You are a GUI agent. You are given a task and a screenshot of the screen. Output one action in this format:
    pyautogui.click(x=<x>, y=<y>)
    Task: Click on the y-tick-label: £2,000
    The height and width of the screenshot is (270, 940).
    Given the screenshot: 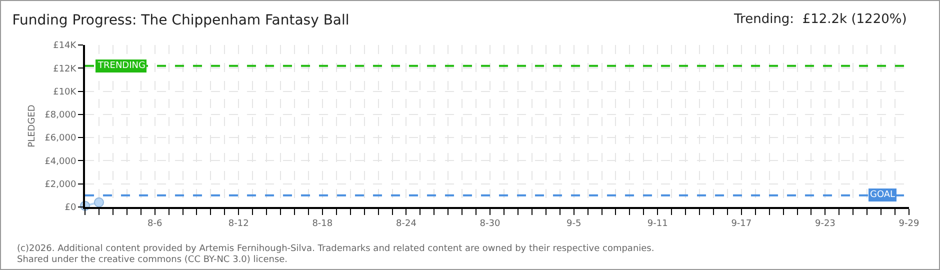 What is the action you would take?
    pyautogui.click(x=60, y=185)
    